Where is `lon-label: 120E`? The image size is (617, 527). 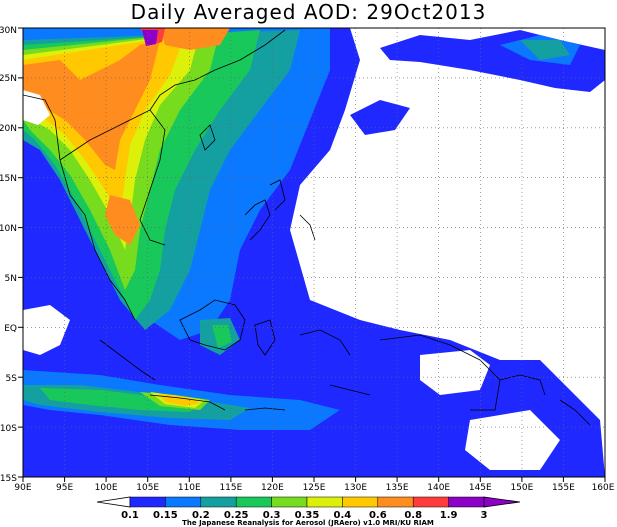
lon-label: 120E is located at coordinates (272, 488).